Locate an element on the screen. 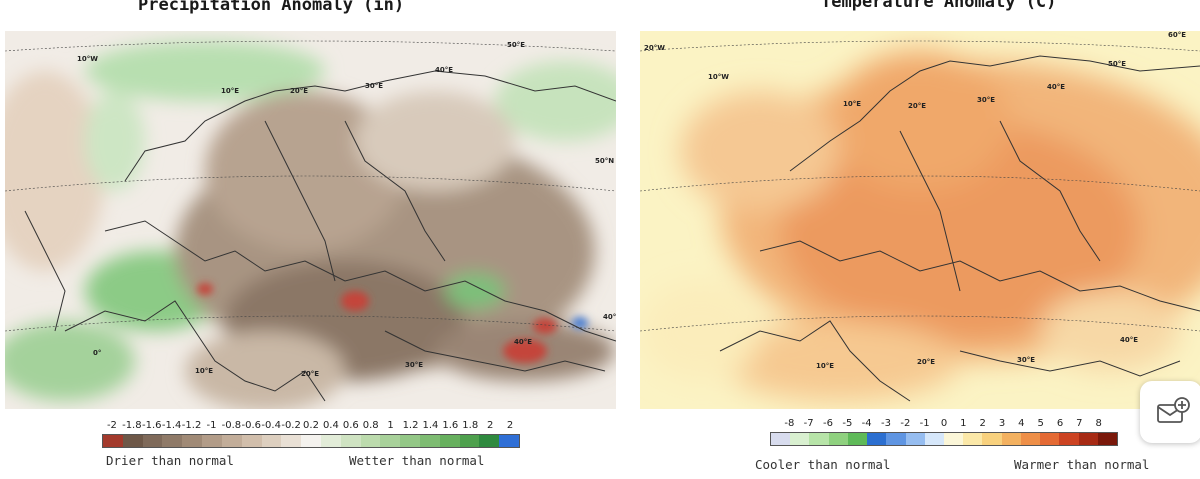 The image size is (1200, 479). temp-tick-label: -7 is located at coordinates (808, 423).